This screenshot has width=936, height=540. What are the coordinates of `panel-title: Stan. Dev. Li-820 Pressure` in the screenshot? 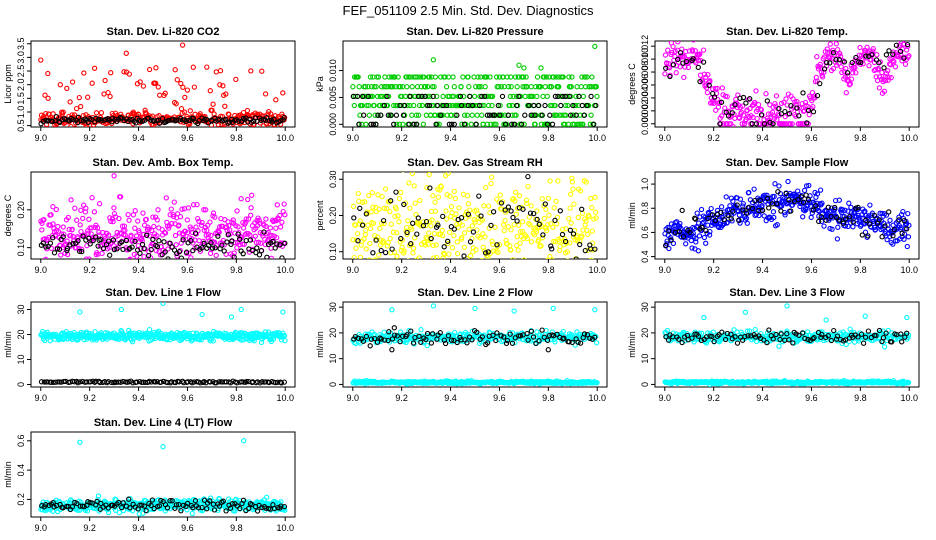 It's located at (474, 32).